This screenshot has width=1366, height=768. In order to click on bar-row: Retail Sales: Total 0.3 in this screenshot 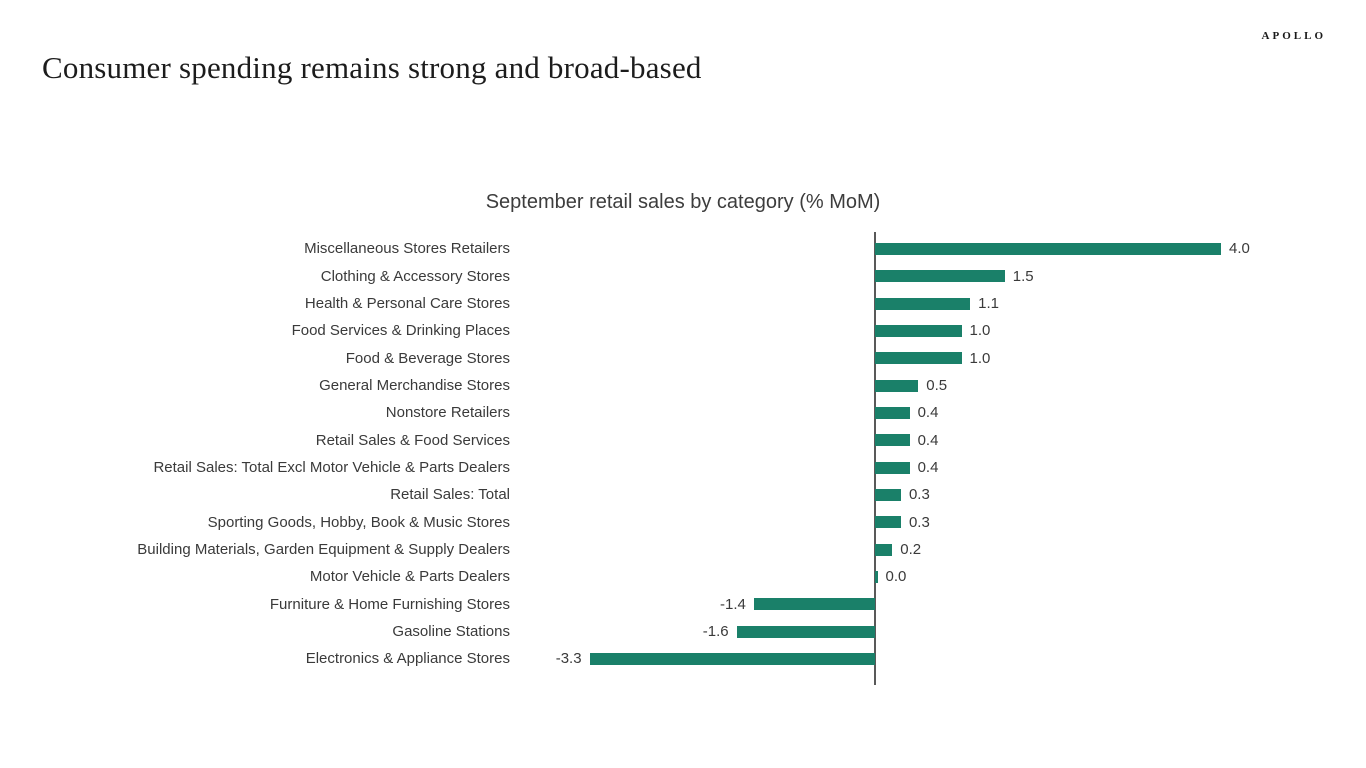, I will do `click(683, 494)`.